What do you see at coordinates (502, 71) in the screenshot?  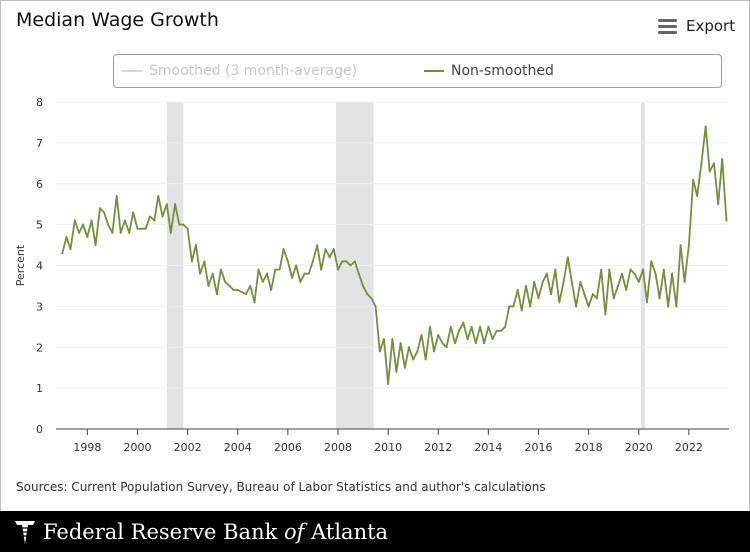 I see `legend-label-non-smoothed: Non-smoothed` at bounding box center [502, 71].